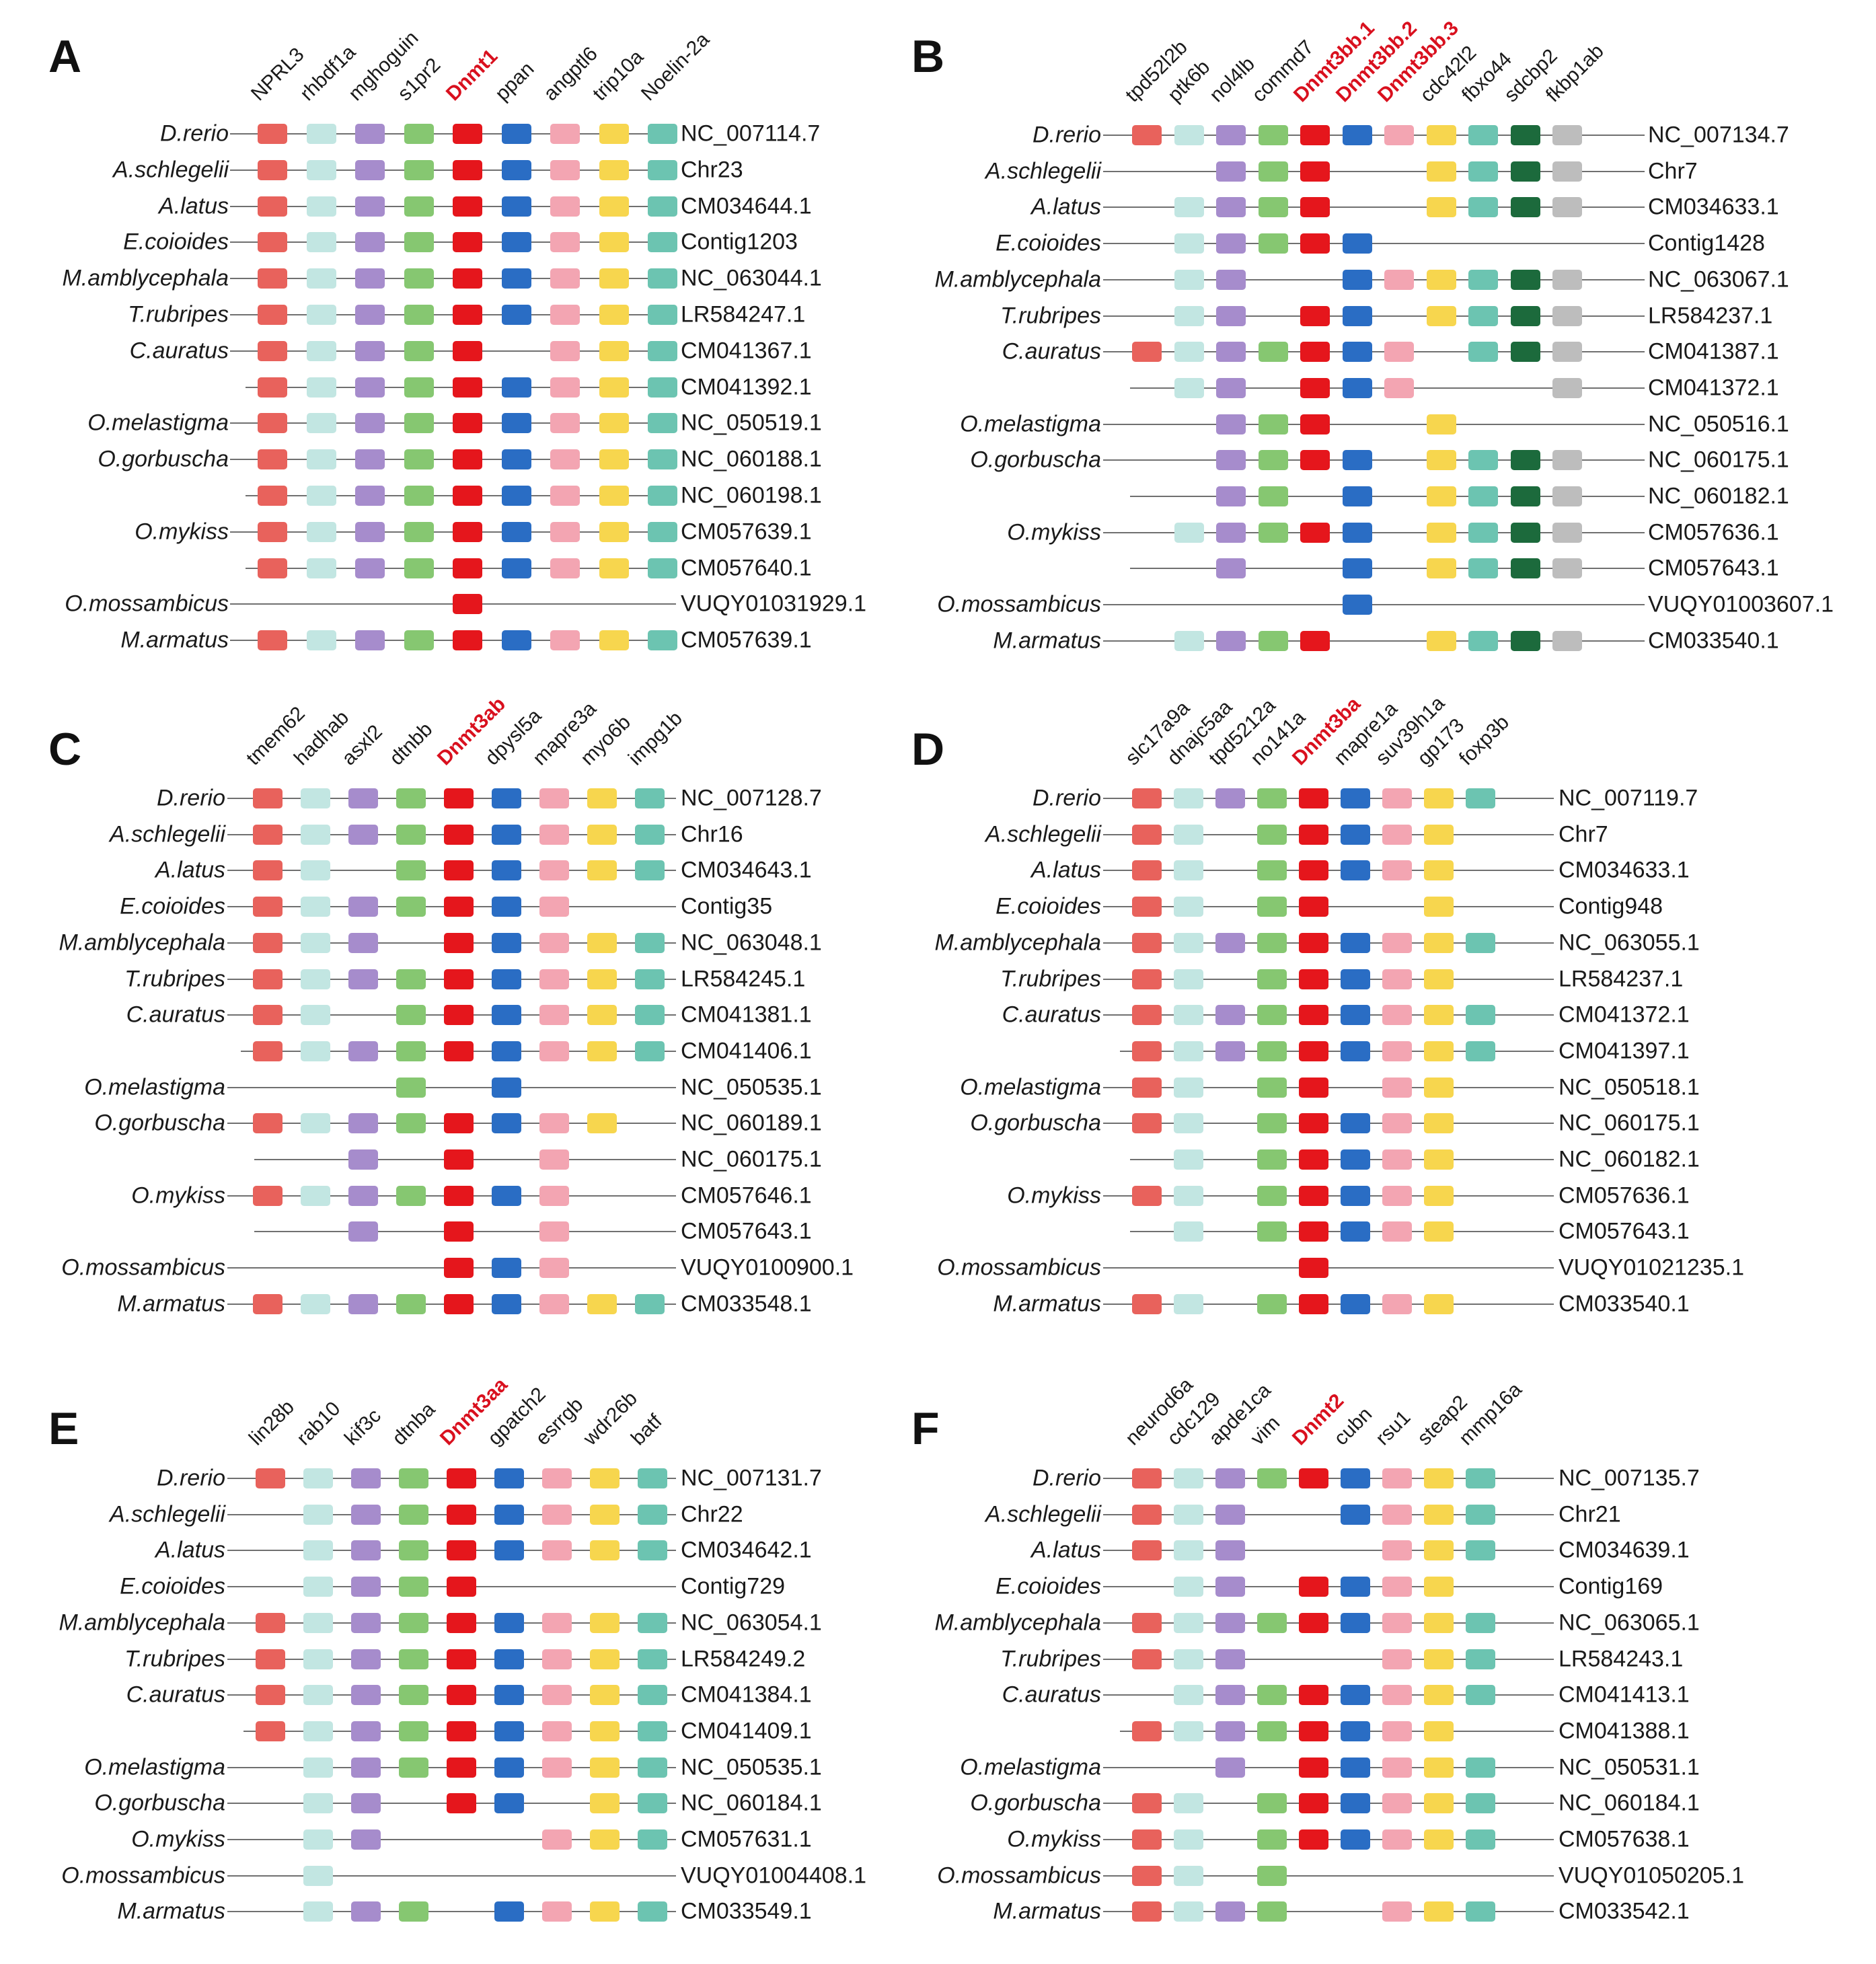 The height and width of the screenshot is (1964, 1876). What do you see at coordinates (1272, 1087) in the screenshot?
I see `gene-box-no141a` at bounding box center [1272, 1087].